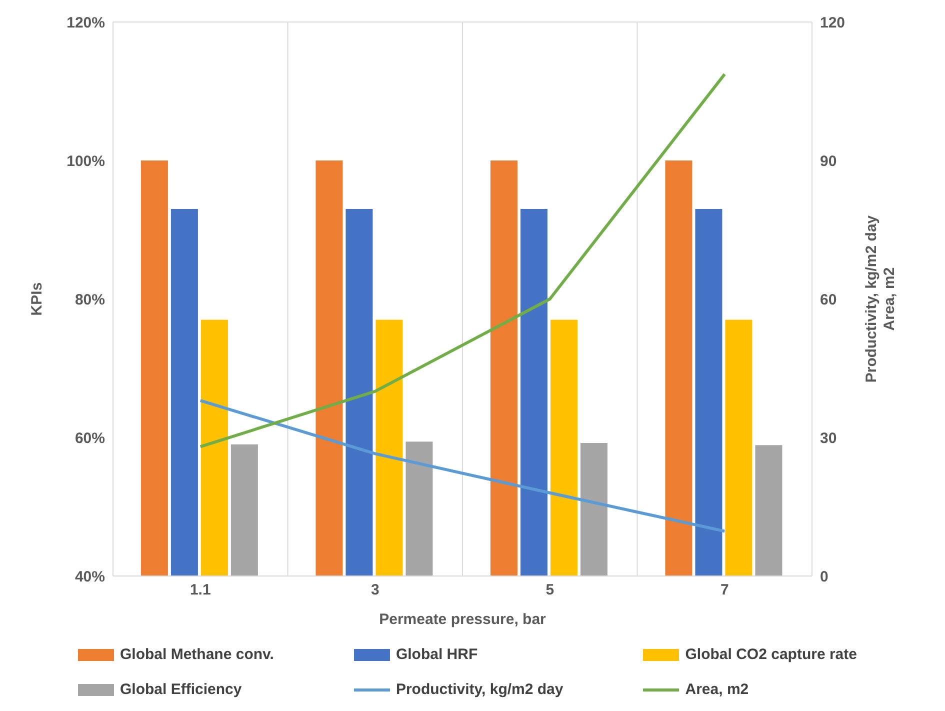 The height and width of the screenshot is (711, 945). What do you see at coordinates (89, 438) in the screenshot?
I see `y-tick-label: 60%` at bounding box center [89, 438].